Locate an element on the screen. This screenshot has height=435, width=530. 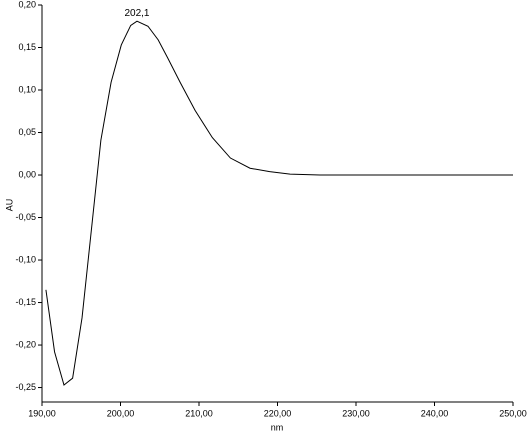
x-tick-label: 200,00 is located at coordinates (121, 413).